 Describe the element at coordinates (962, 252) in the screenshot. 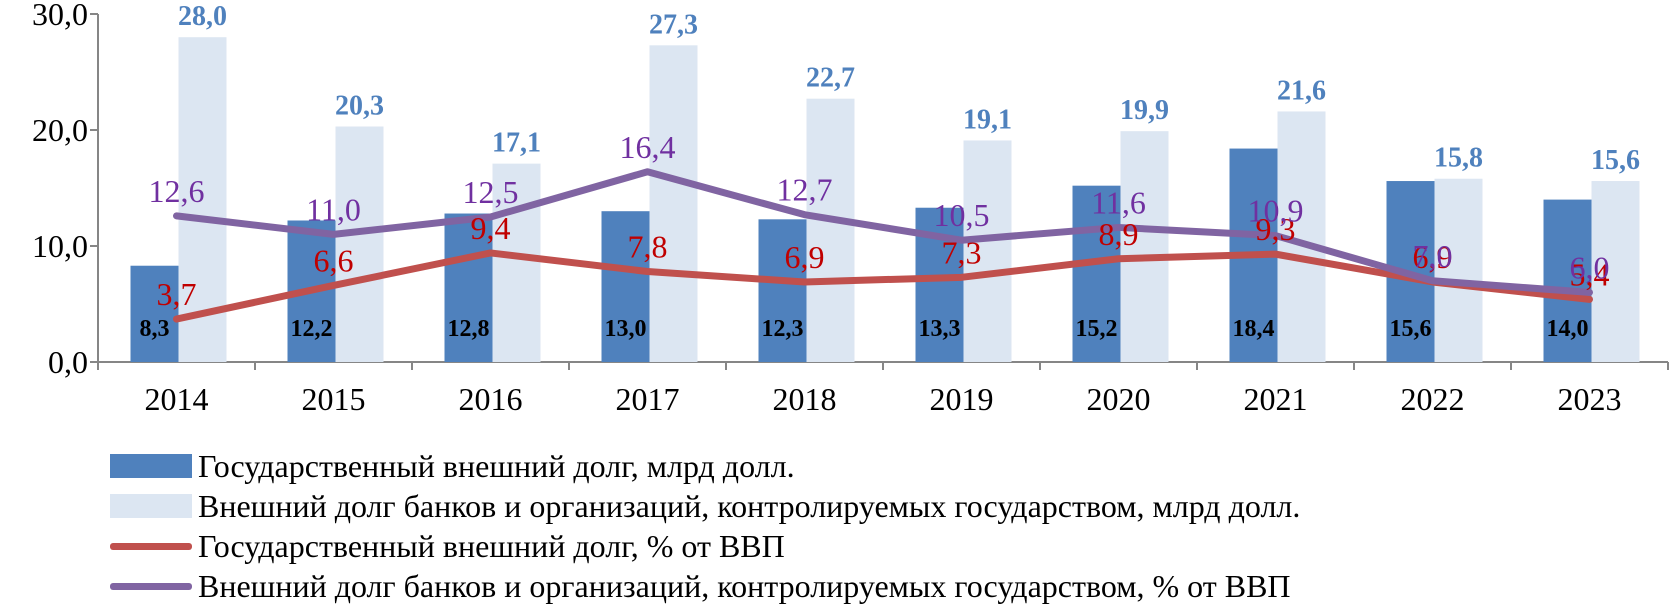

I see `line-data-label: 7,3` at that location.